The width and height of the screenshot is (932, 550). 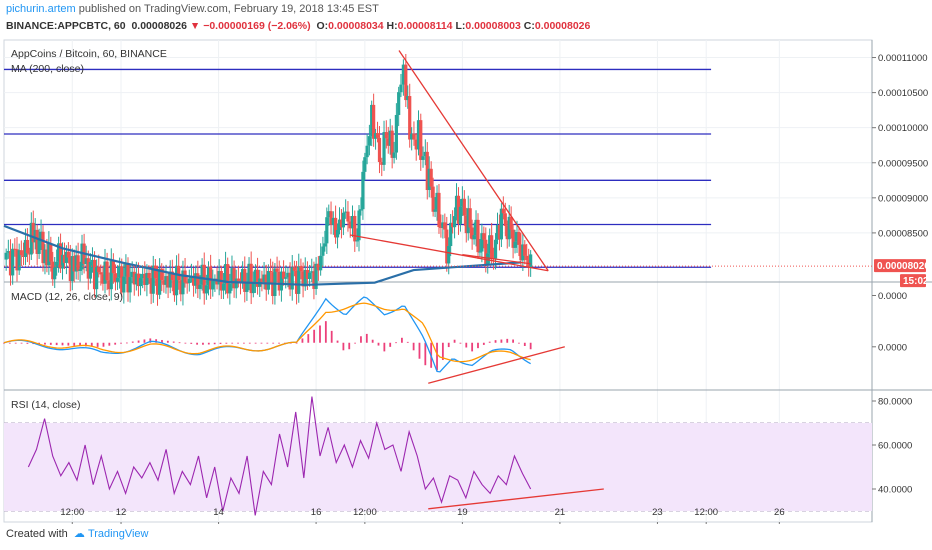 What do you see at coordinates (118, 534) in the screenshot?
I see `tradingview-brand-link: TradingView` at bounding box center [118, 534].